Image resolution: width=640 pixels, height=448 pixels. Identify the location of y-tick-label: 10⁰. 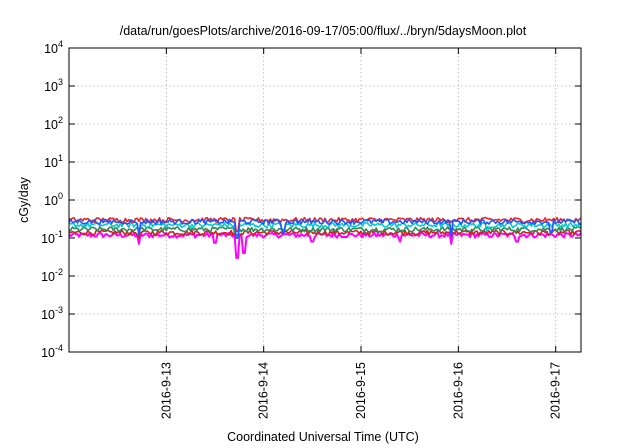
(53, 199).